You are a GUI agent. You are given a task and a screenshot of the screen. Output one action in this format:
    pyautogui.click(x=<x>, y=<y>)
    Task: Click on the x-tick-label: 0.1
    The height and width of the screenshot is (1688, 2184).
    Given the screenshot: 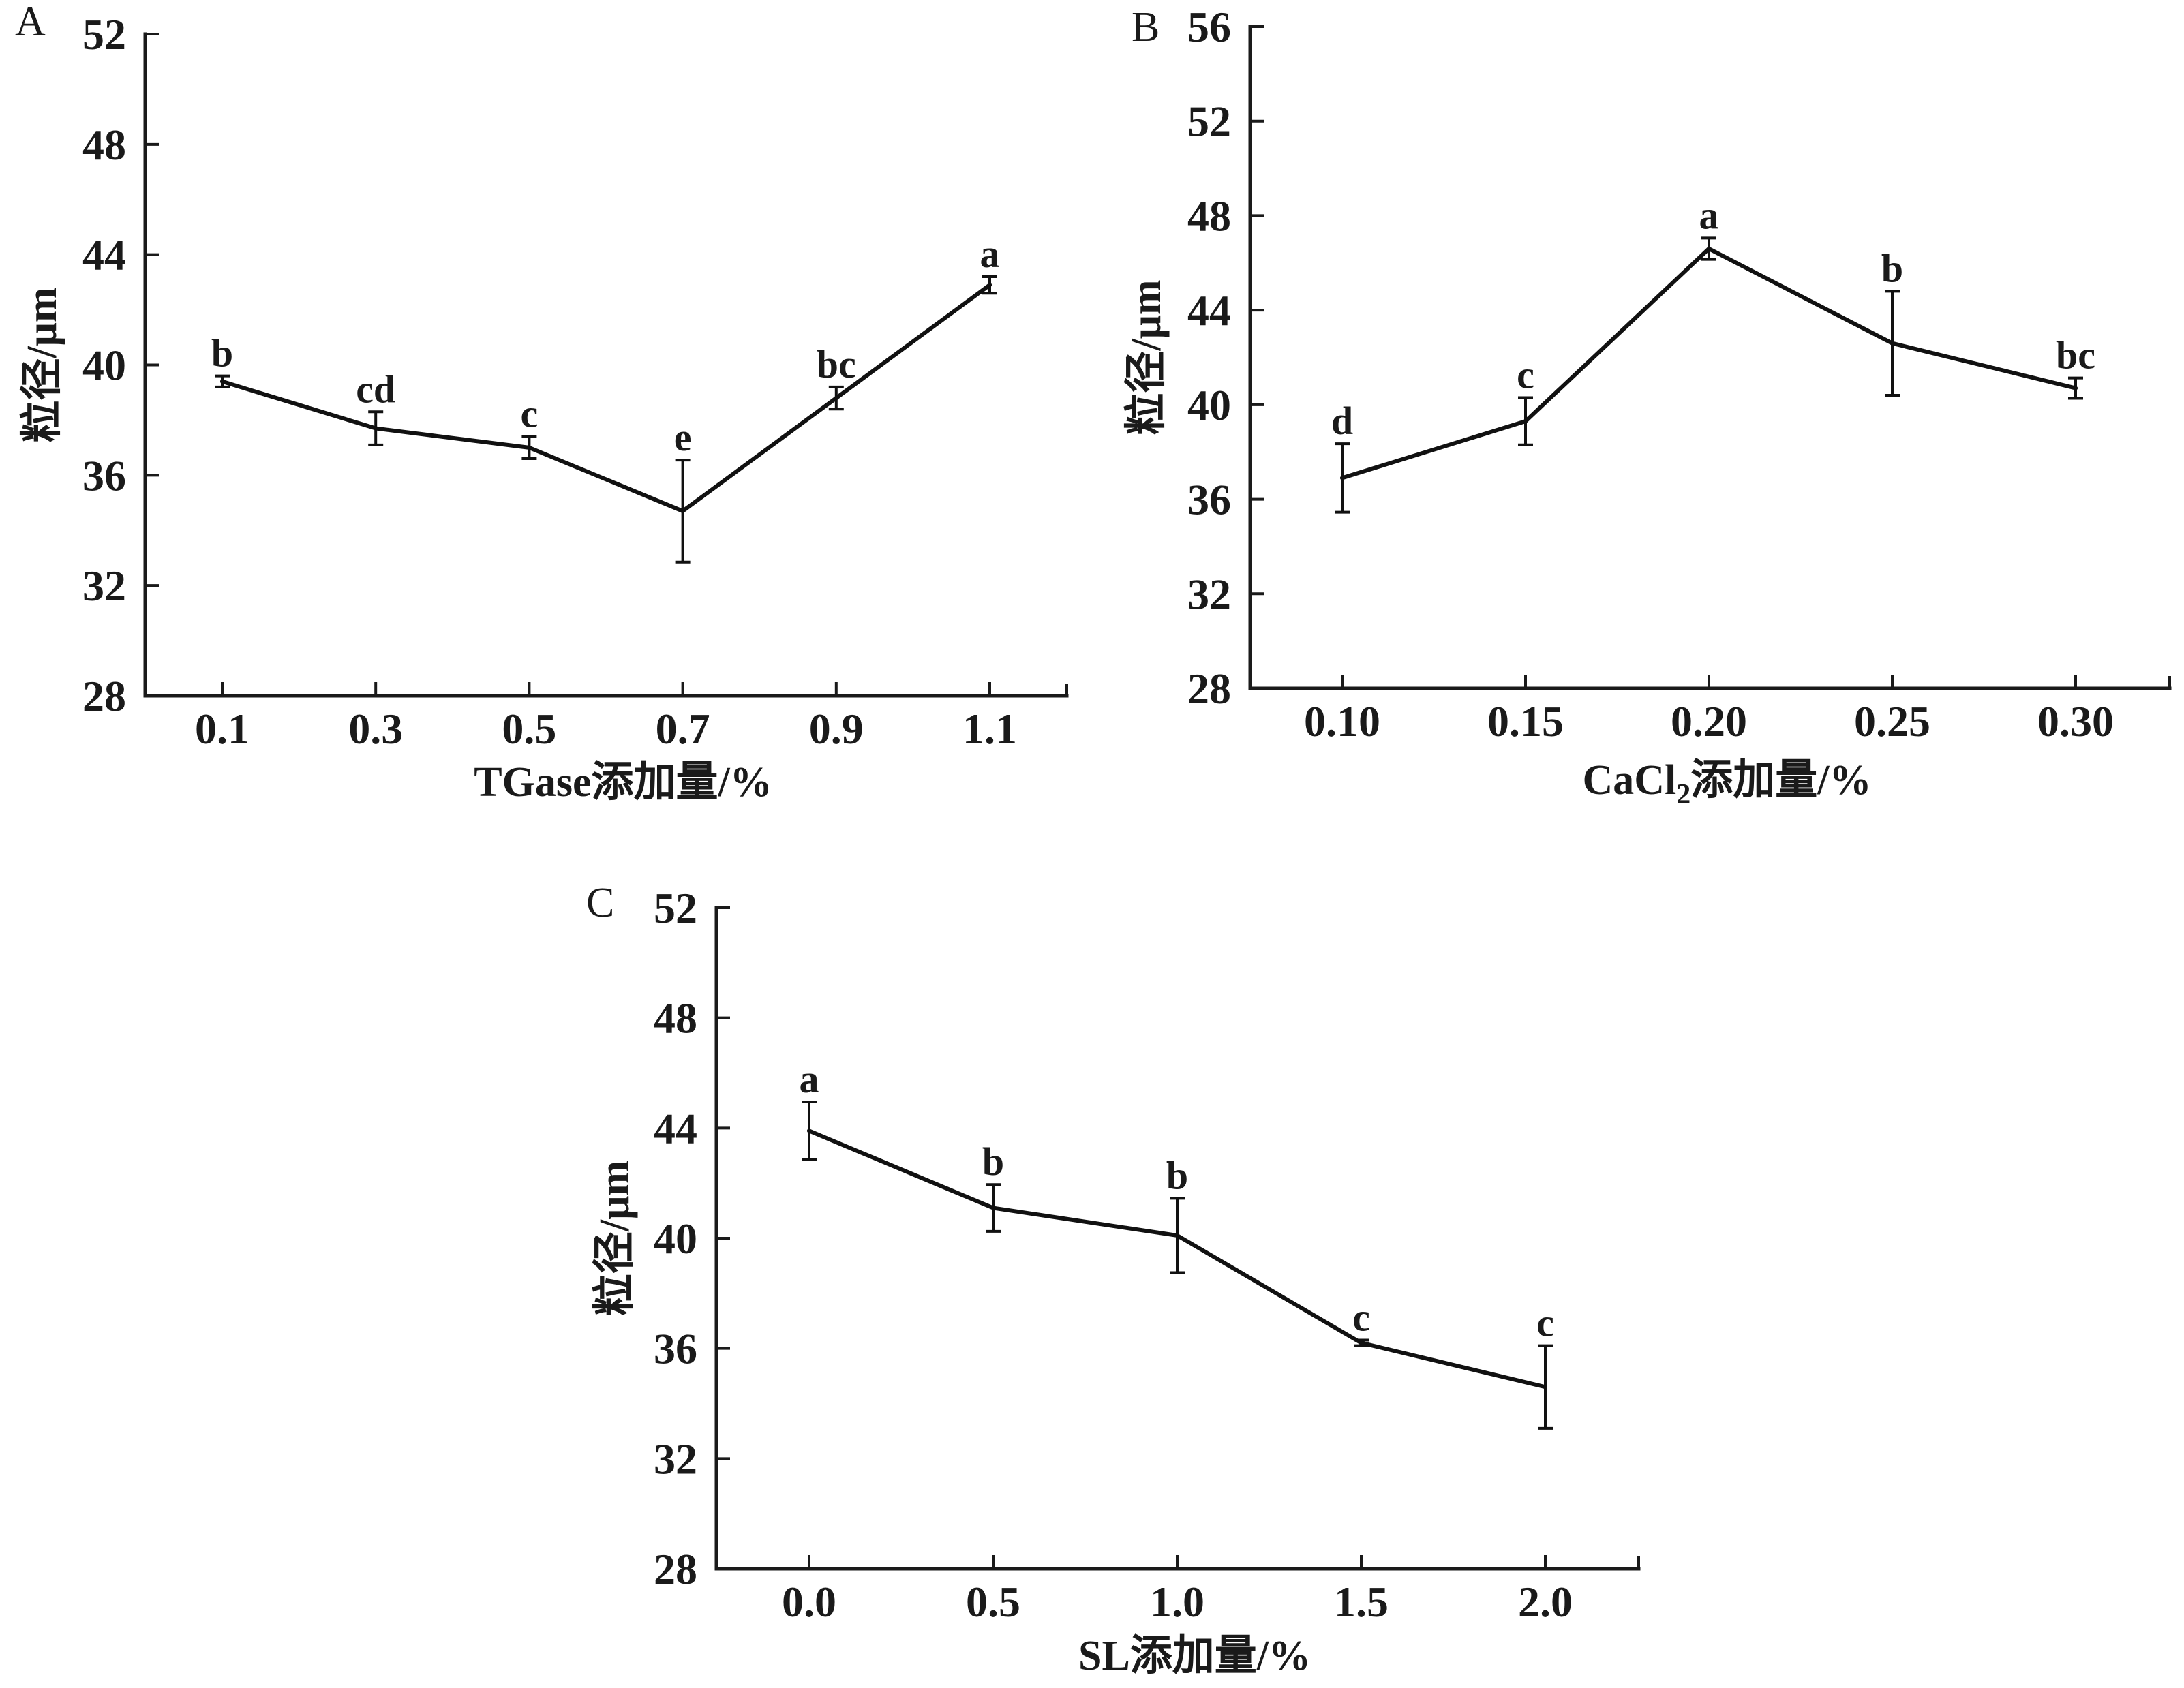 What is the action you would take?
    pyautogui.click(x=222, y=729)
    